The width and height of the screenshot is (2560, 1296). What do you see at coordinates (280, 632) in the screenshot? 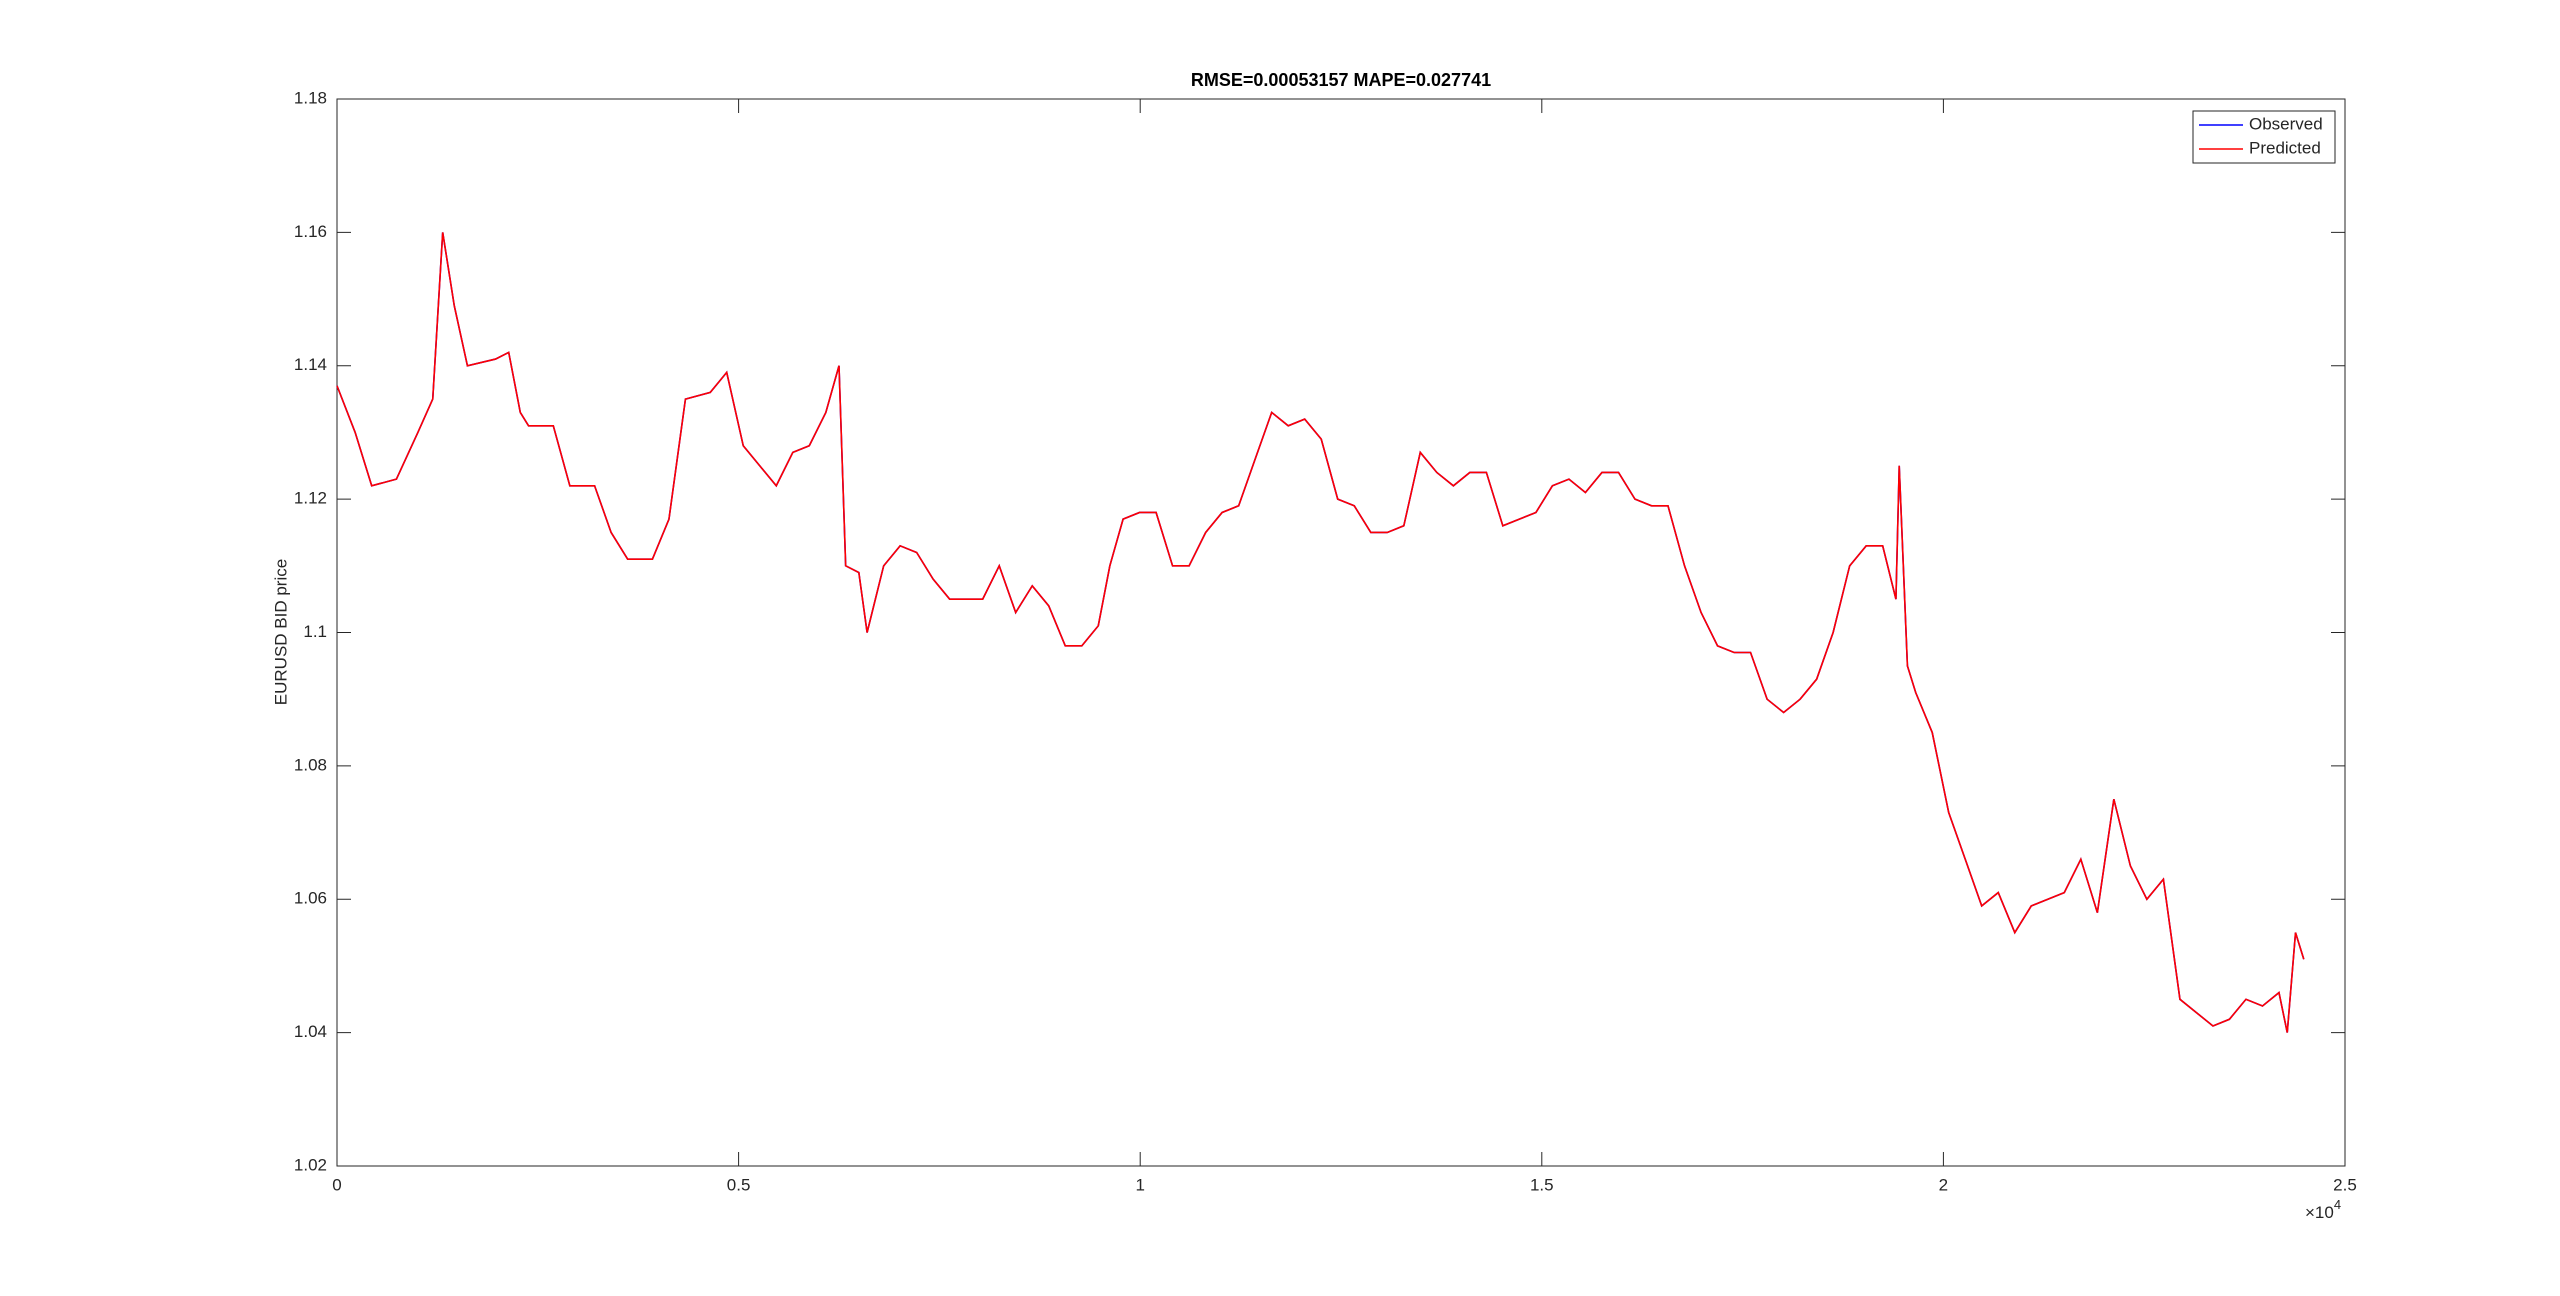
I see `y-axis-label: EURUSD BID price` at bounding box center [280, 632].